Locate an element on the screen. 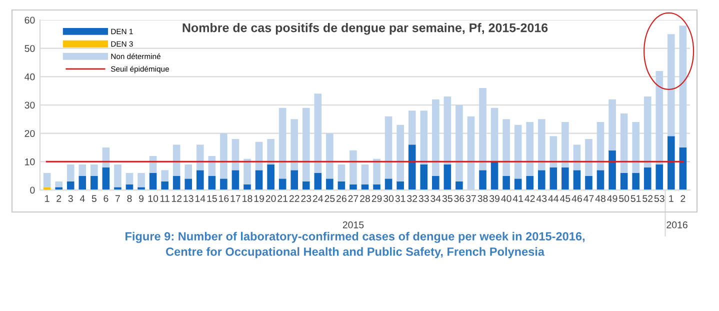  x-tick-label: 34 is located at coordinates (435, 198).